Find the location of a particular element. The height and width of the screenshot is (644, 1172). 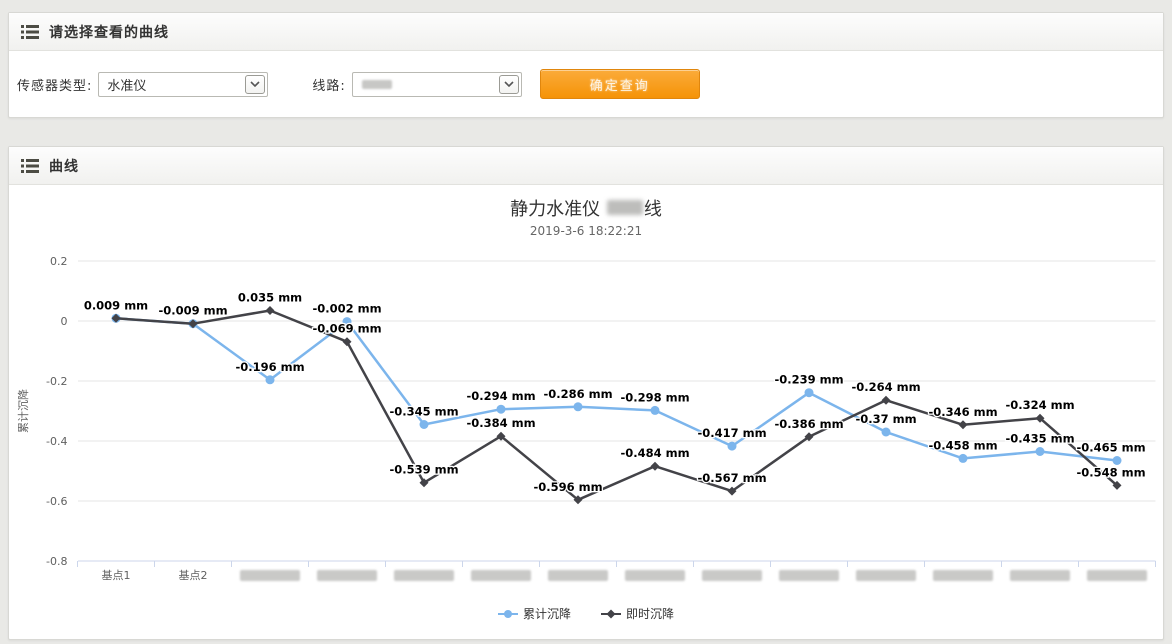

filter-panel-header: 请选择查看的曲线 is located at coordinates (586, 32).